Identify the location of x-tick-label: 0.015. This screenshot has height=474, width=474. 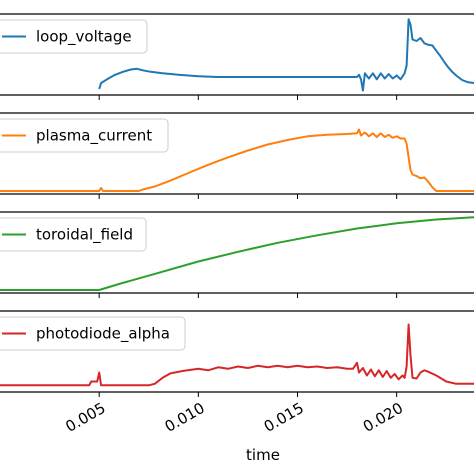
(284, 417).